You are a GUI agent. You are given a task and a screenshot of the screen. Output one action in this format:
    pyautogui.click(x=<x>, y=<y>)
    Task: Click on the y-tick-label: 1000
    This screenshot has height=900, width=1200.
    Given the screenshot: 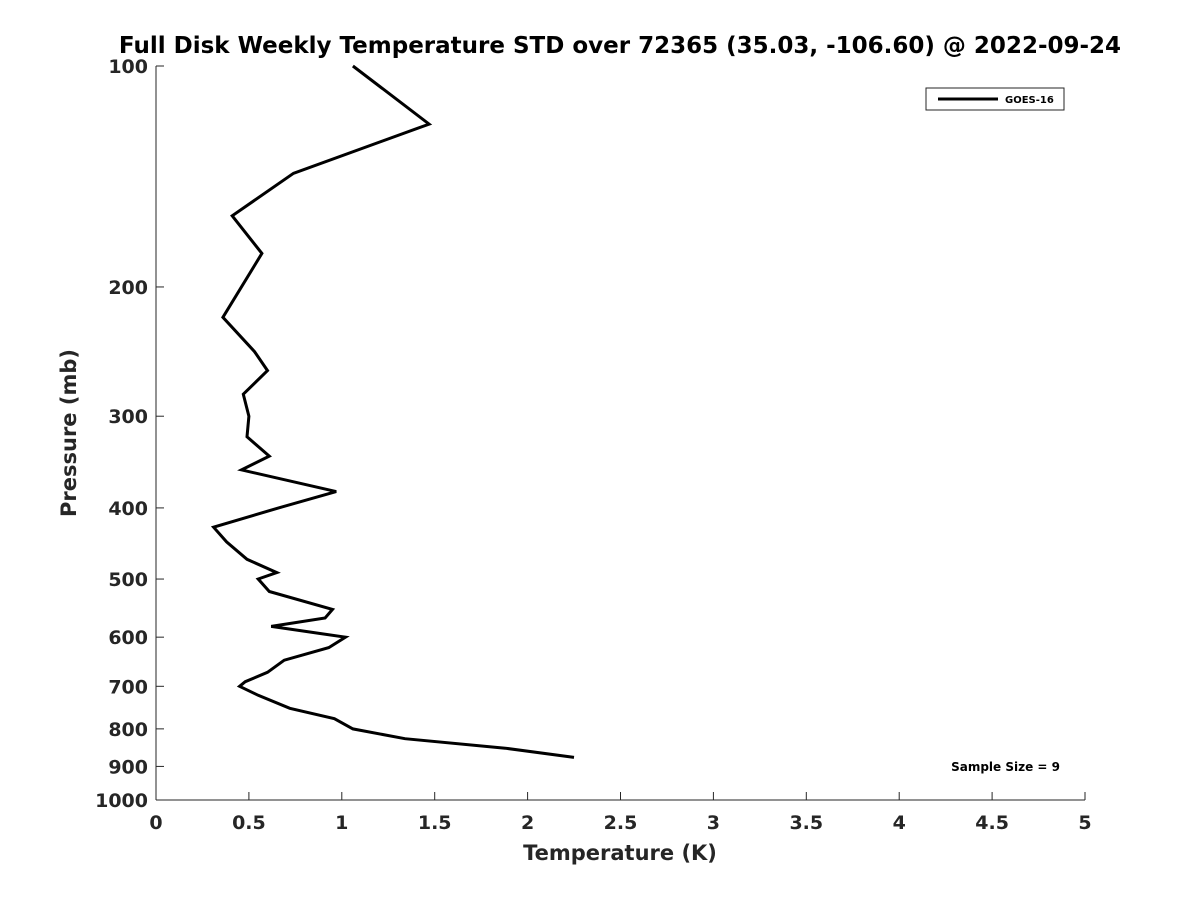 What is the action you would take?
    pyautogui.click(x=121, y=801)
    